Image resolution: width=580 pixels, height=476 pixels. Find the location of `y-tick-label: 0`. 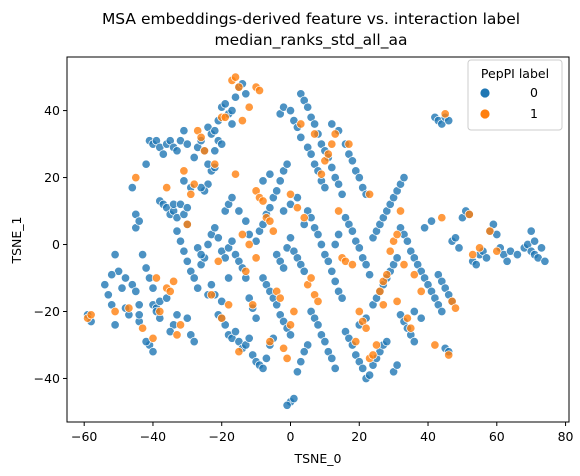

y-tick-label: 0 is located at coordinates (56, 244).